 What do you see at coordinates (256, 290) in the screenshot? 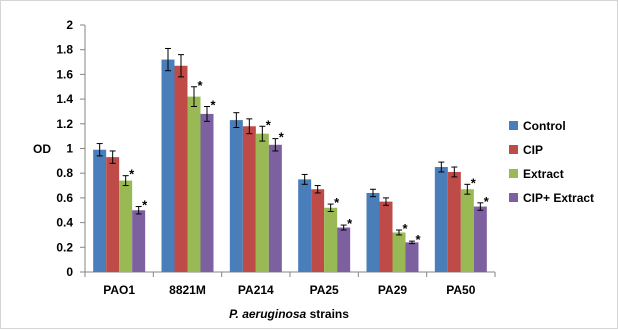
I see `x-tick-label: PA214` at bounding box center [256, 290].